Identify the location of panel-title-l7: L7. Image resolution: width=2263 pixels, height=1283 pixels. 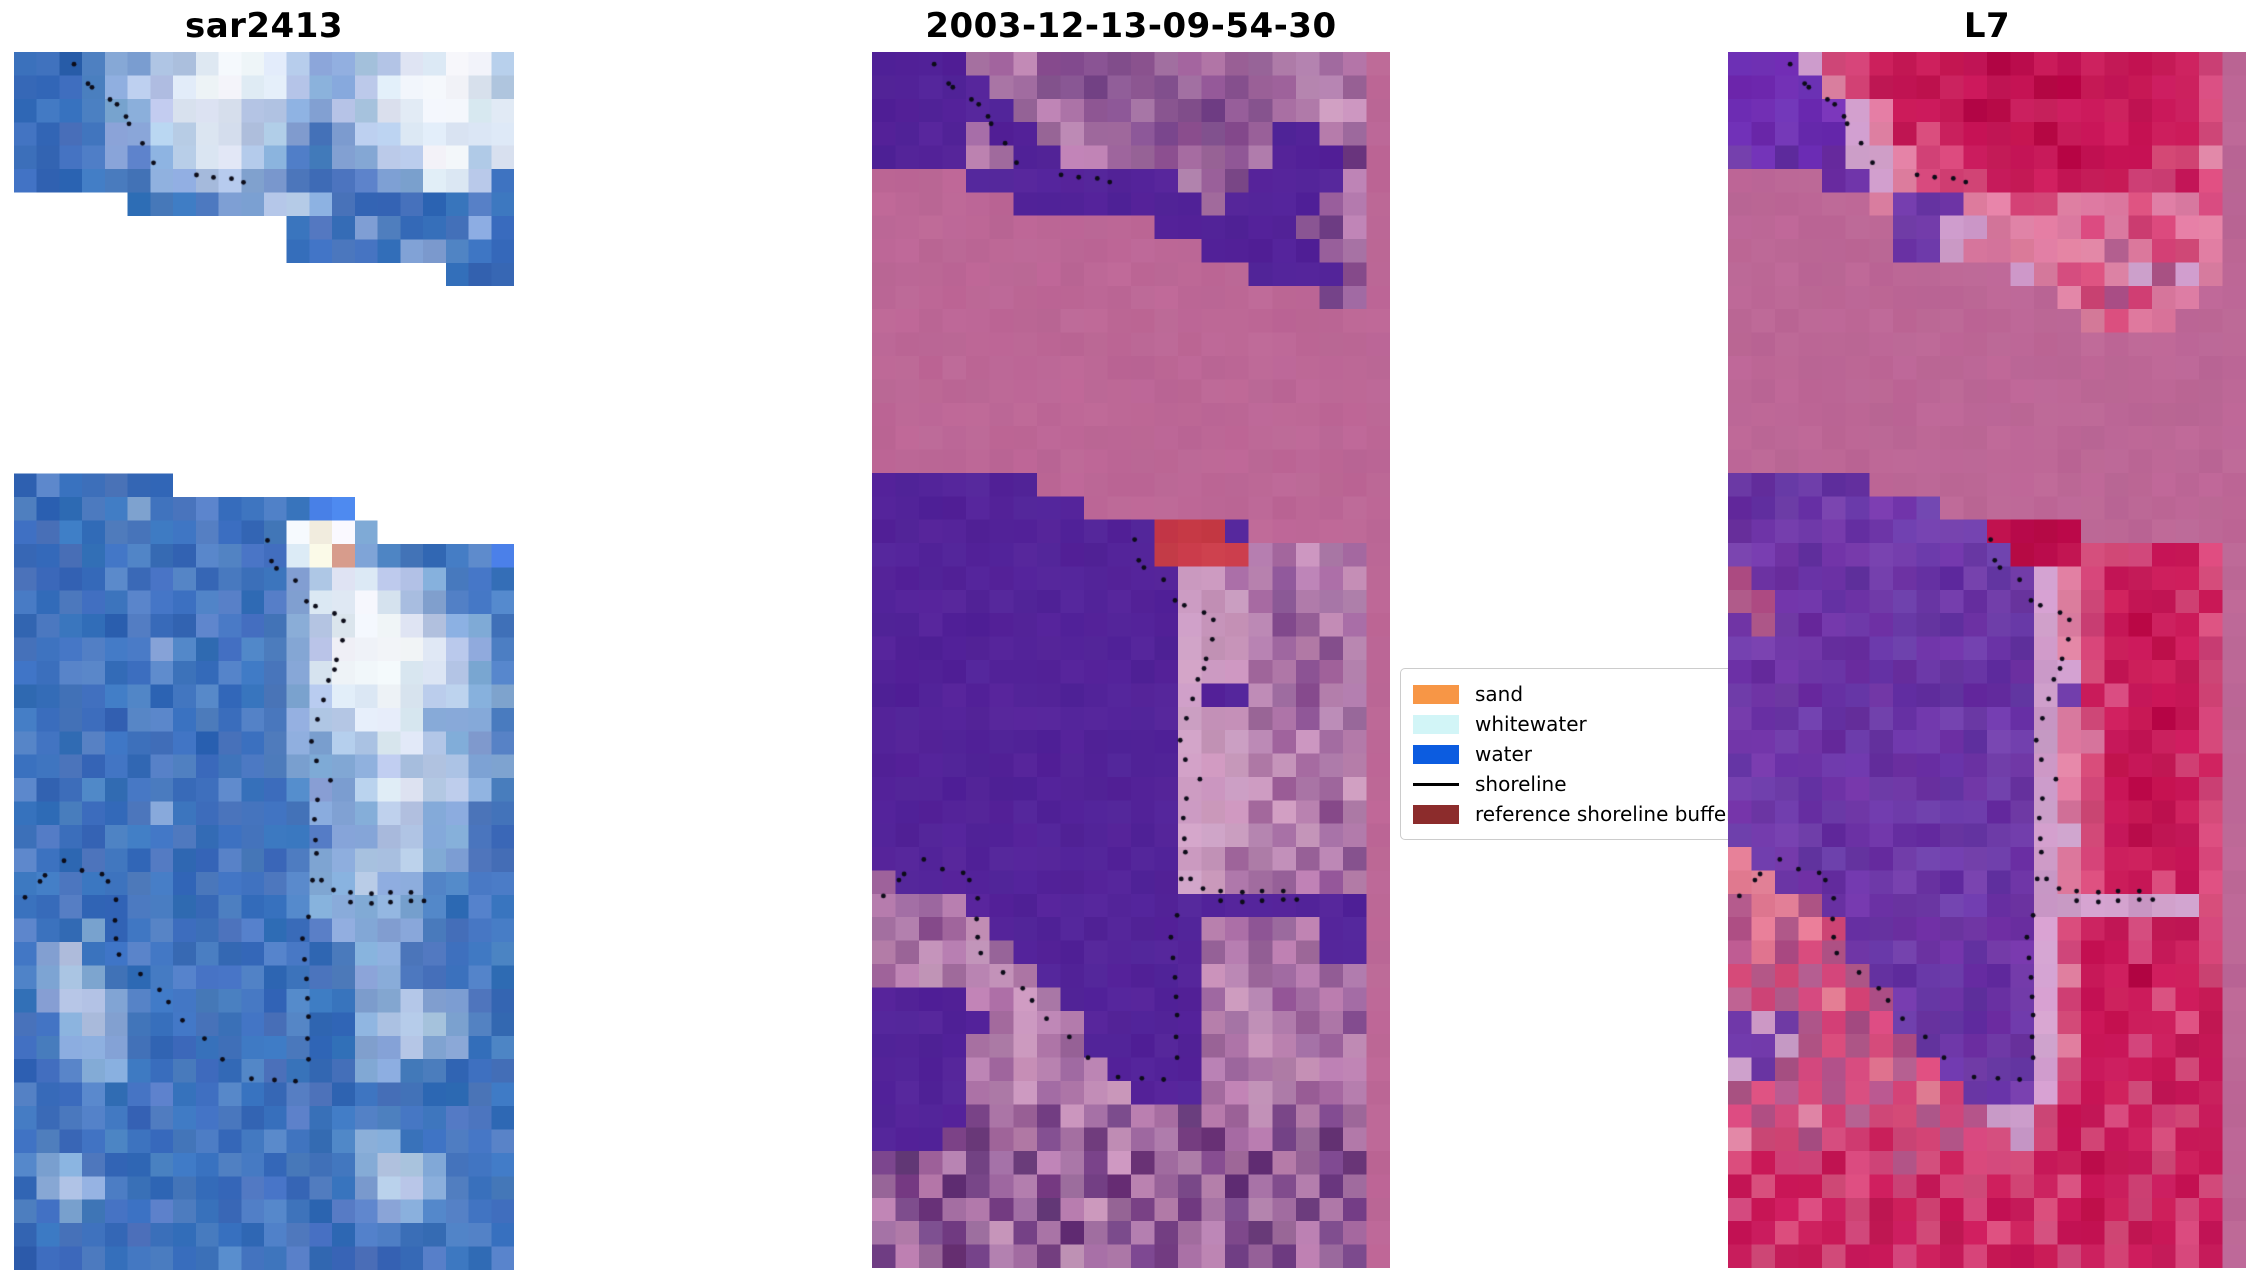
(1987, 26).